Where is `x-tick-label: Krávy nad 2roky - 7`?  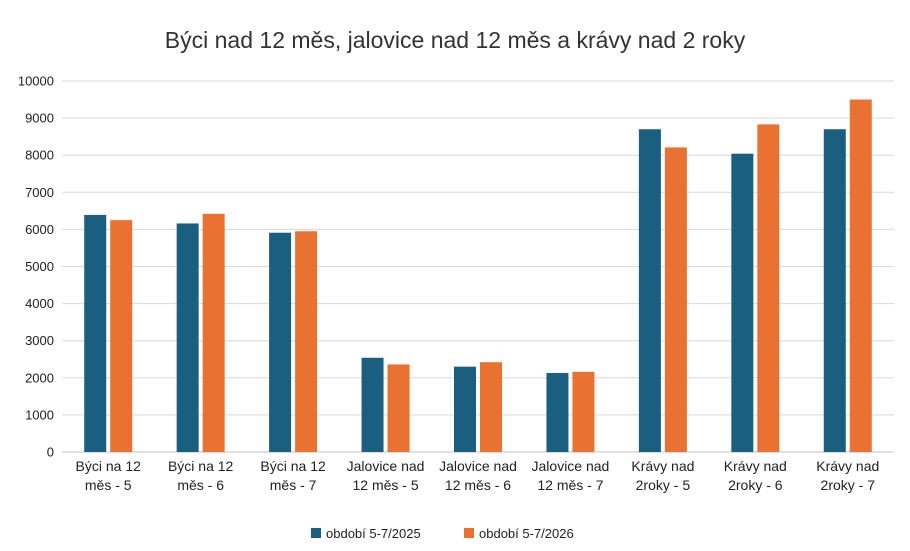 x-tick-label: Krávy nad 2roky - 7 is located at coordinates (847, 475).